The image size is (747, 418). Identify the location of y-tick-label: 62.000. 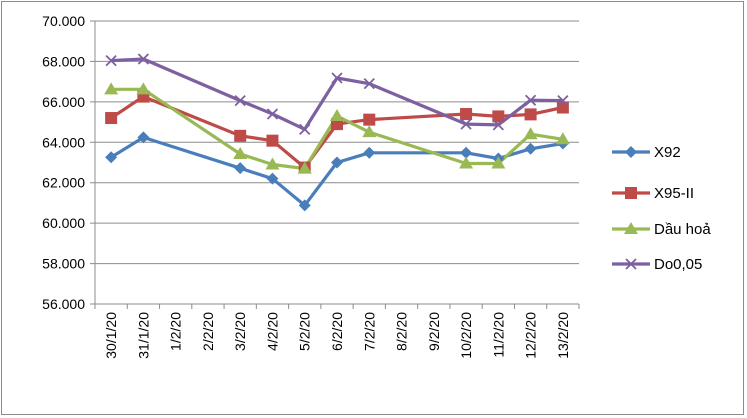
(63, 183).